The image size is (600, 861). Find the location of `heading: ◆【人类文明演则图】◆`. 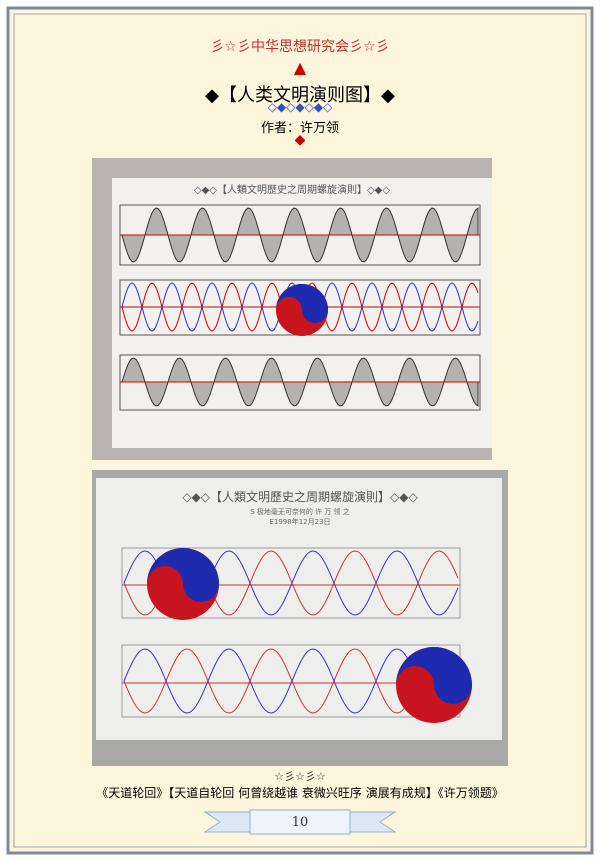

heading: ◆【人类文明演则图】◆ is located at coordinates (300, 95).